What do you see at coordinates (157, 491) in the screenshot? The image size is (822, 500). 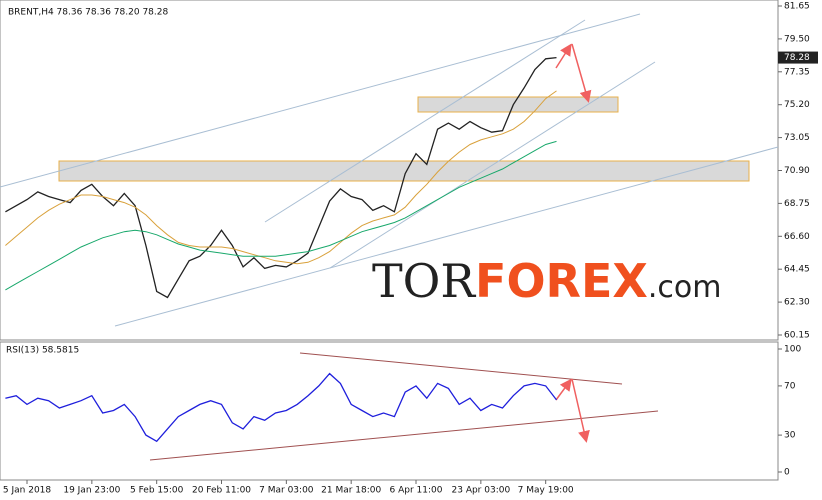 I see `x-tick-label: 5 Feb 15:00` at bounding box center [157, 491].